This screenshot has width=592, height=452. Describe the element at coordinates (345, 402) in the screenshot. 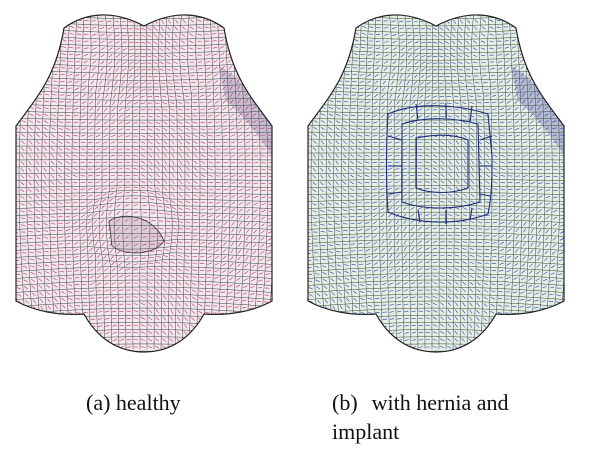

I see `caption-b-label: (b)` at that location.